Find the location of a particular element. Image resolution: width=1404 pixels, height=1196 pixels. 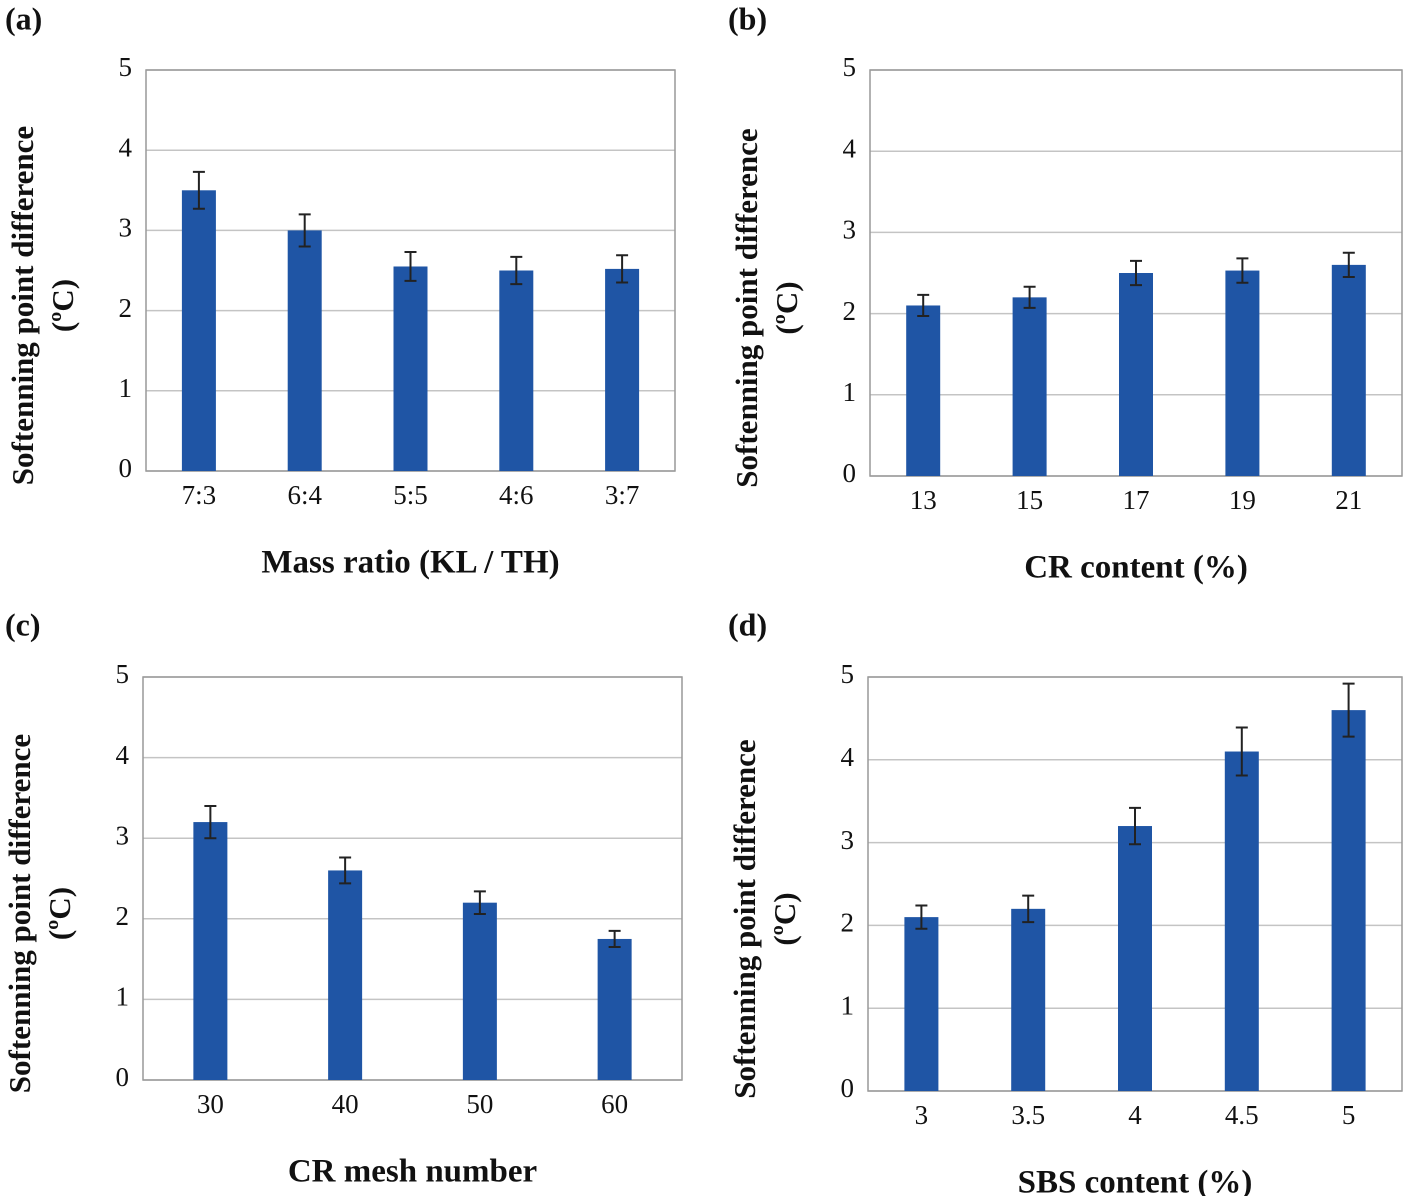

x-axis-title: Mass ratio (KL / TH) is located at coordinates (410, 563).